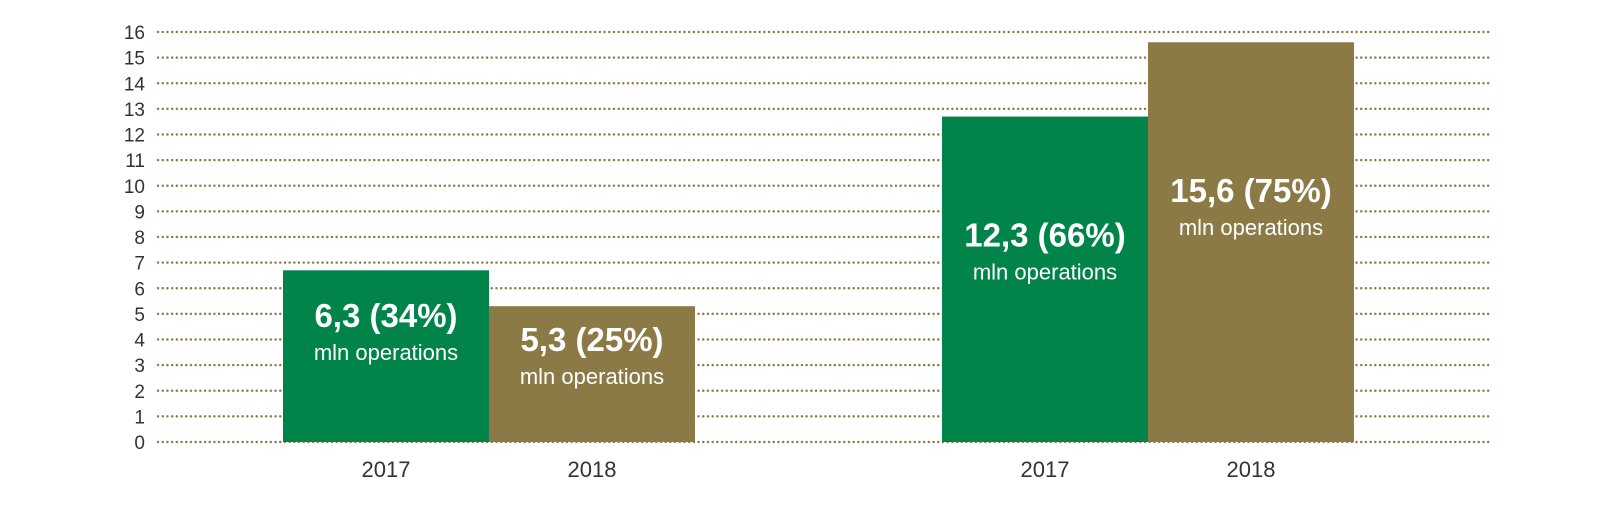  What do you see at coordinates (139, 392) in the screenshot?
I see `y-tick-label: 2` at bounding box center [139, 392].